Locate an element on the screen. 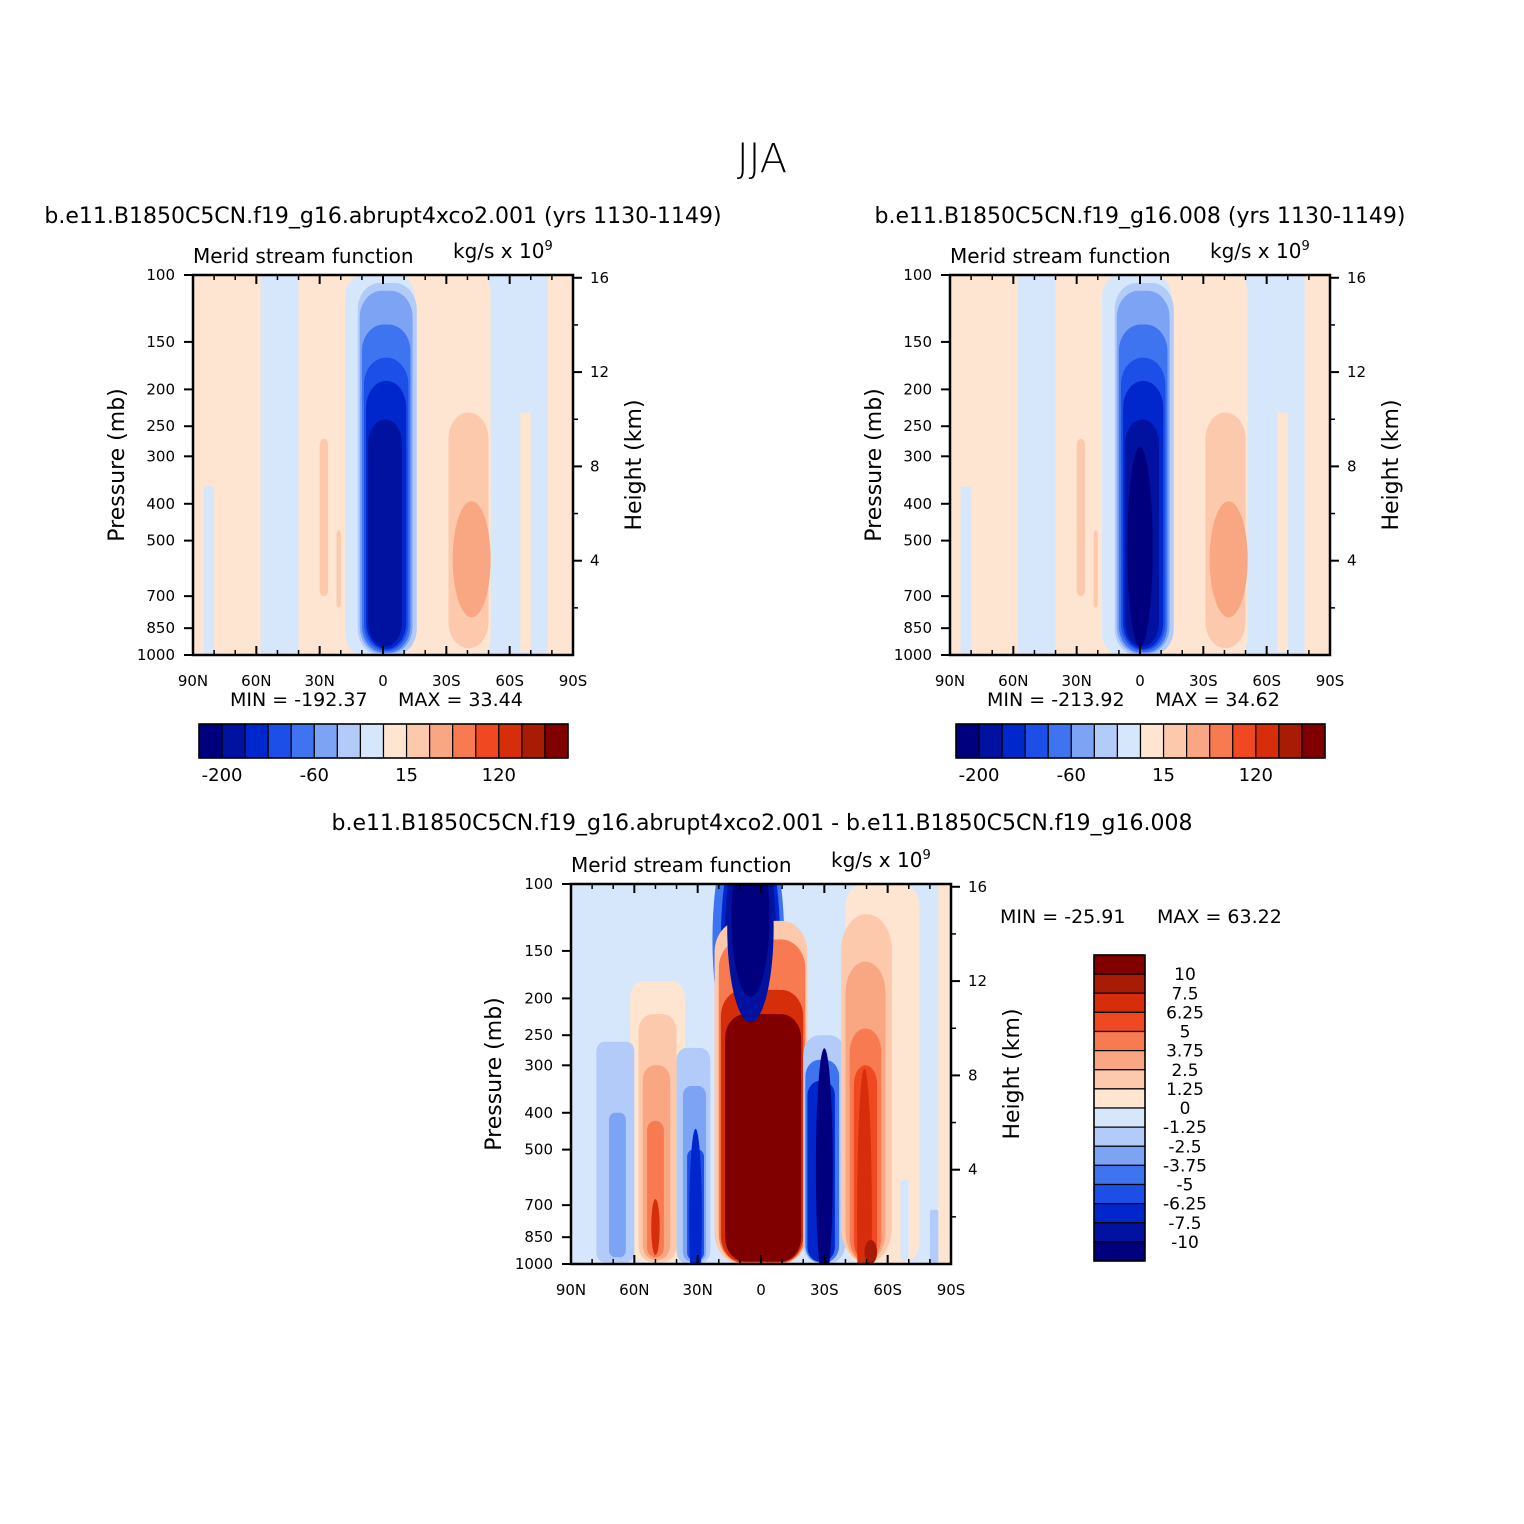 Image resolution: width=1524 pixels, height=1524 pixels. panel-right-units: kg/s x 109 is located at coordinates (1260, 251).